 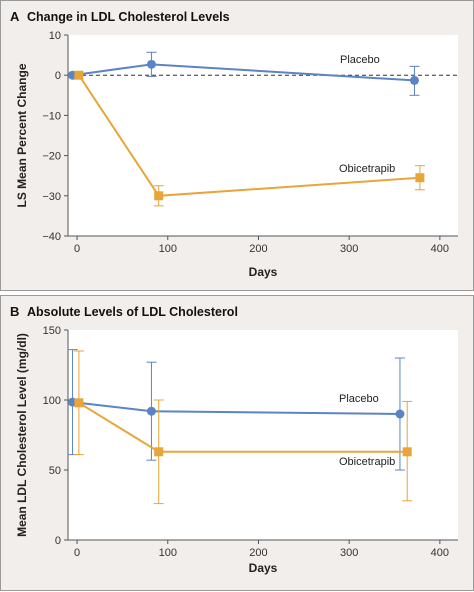 I want to click on panel-b-obicetrapib-label: Obicetrapib, so click(x=367, y=462).